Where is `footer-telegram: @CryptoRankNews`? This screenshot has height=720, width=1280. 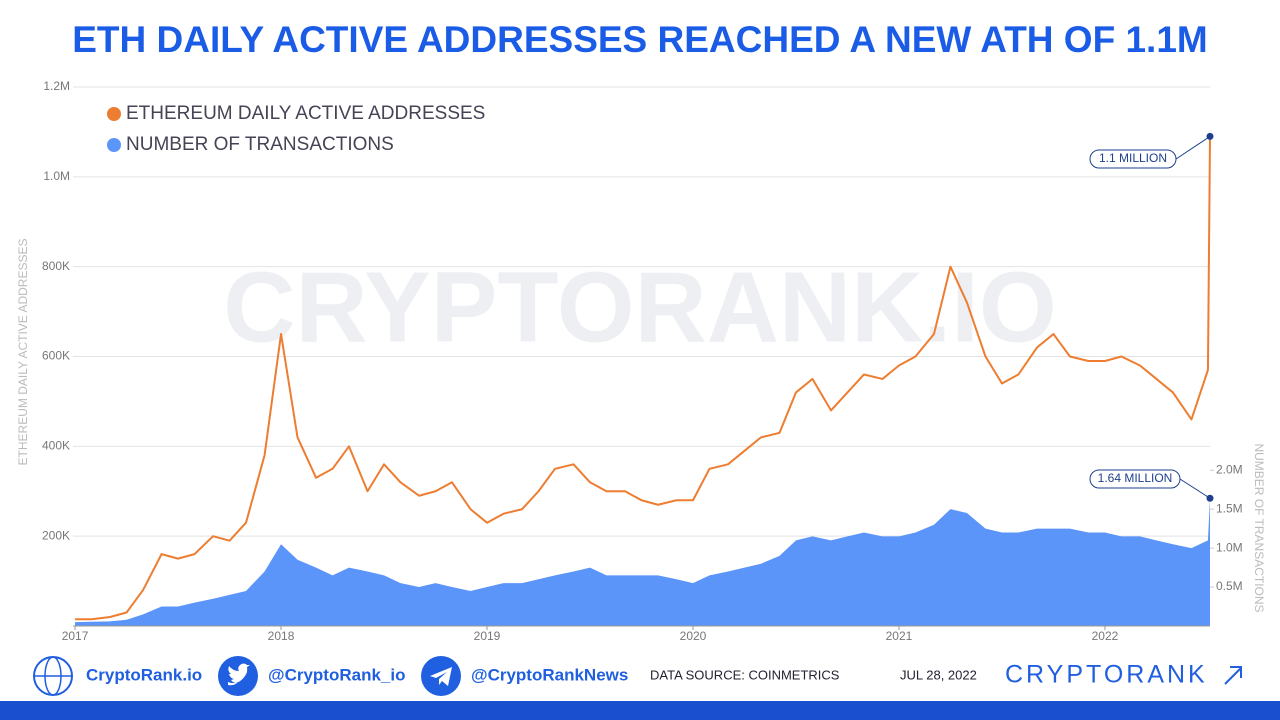 footer-telegram: @CryptoRankNews is located at coordinates (549, 674).